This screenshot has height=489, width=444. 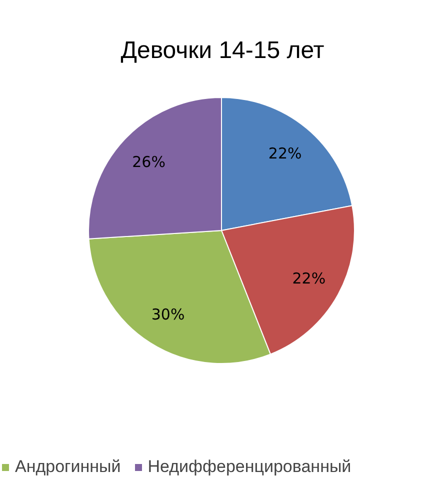 I want to click on legend-label: Недифференцированный, so click(x=250, y=467).